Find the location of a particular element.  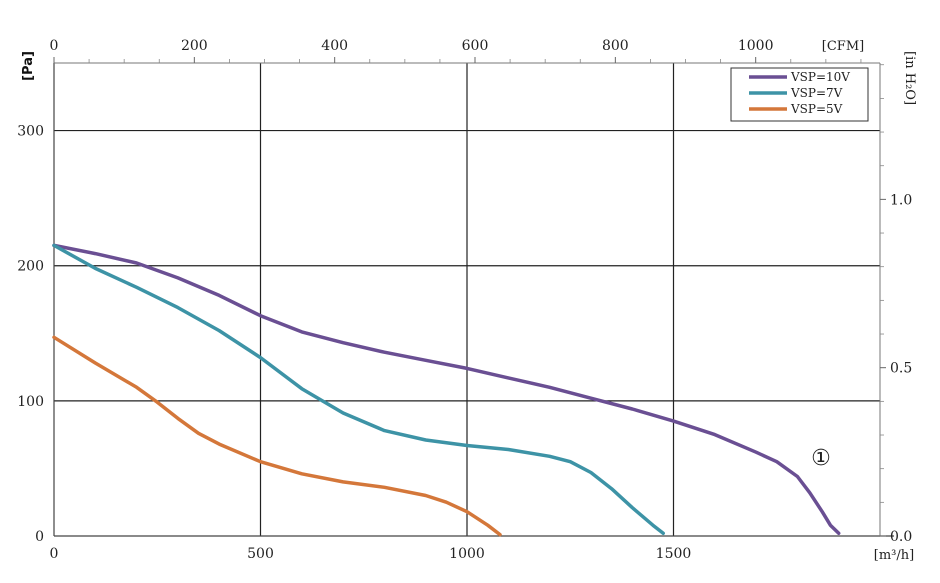

legend: VSP=10V VSP=7V VSP=5V is located at coordinates (799, 94).